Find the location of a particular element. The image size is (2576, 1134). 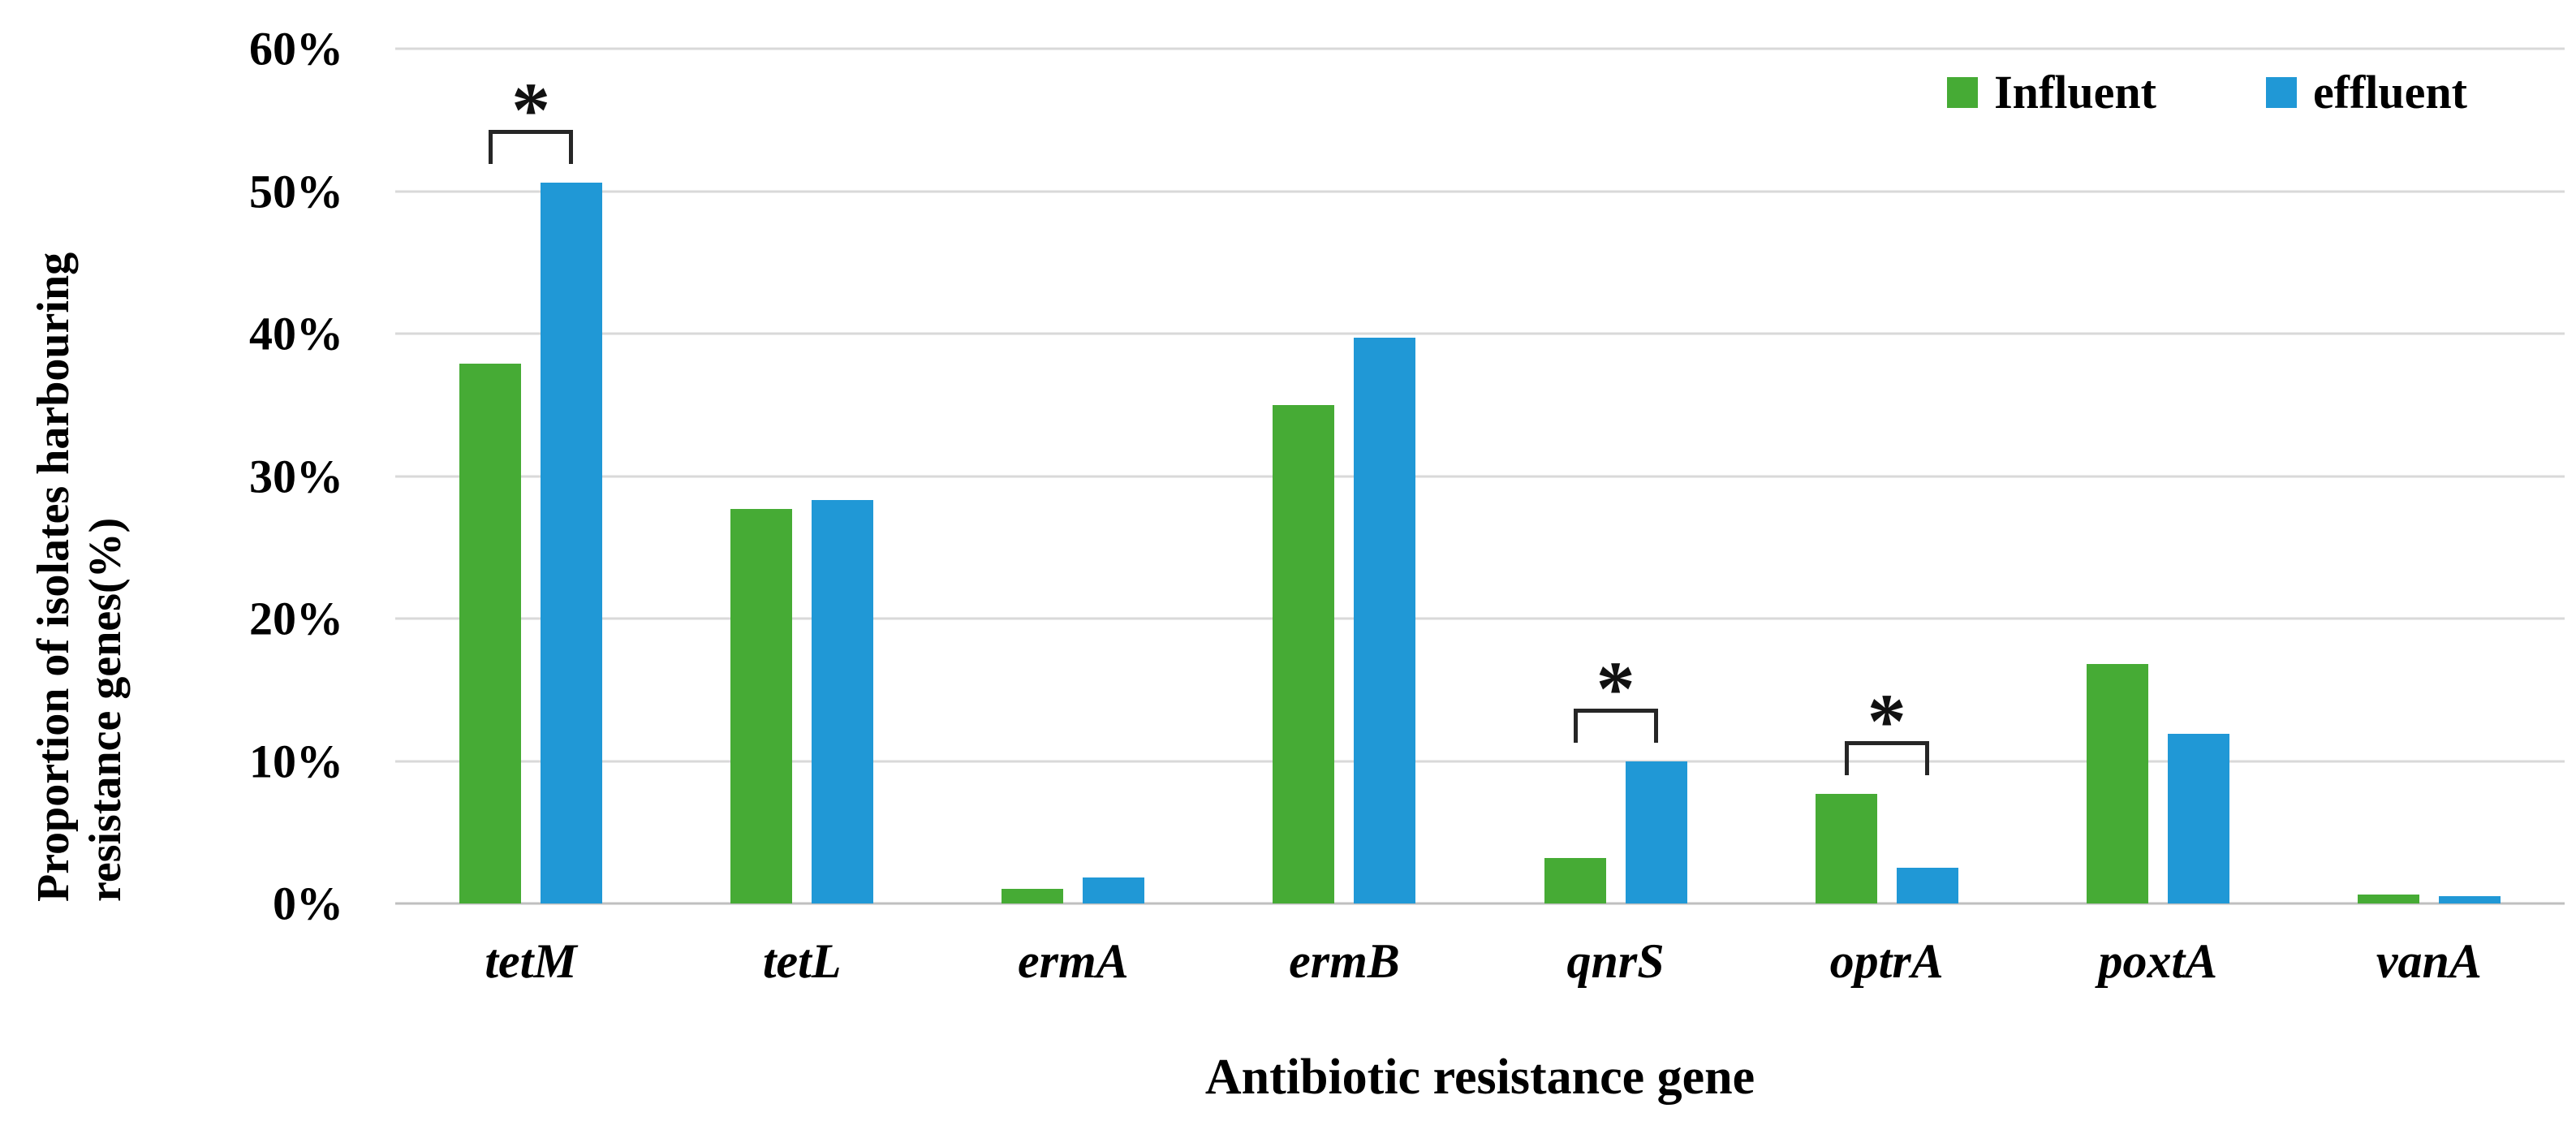

legend-item-influent: Influent is located at coordinates (2052, 92).